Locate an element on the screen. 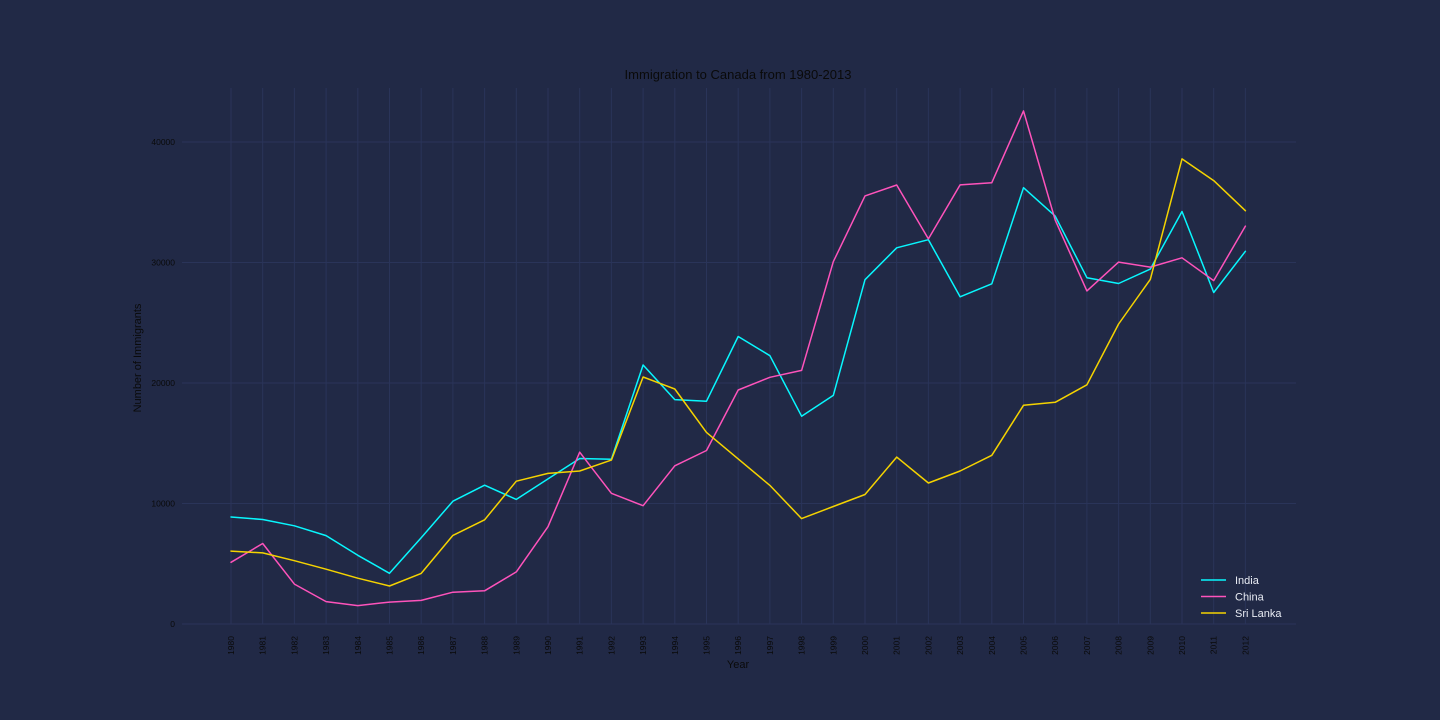 This screenshot has width=1440, height=720. x-tick-label: 2002 is located at coordinates (928, 645).